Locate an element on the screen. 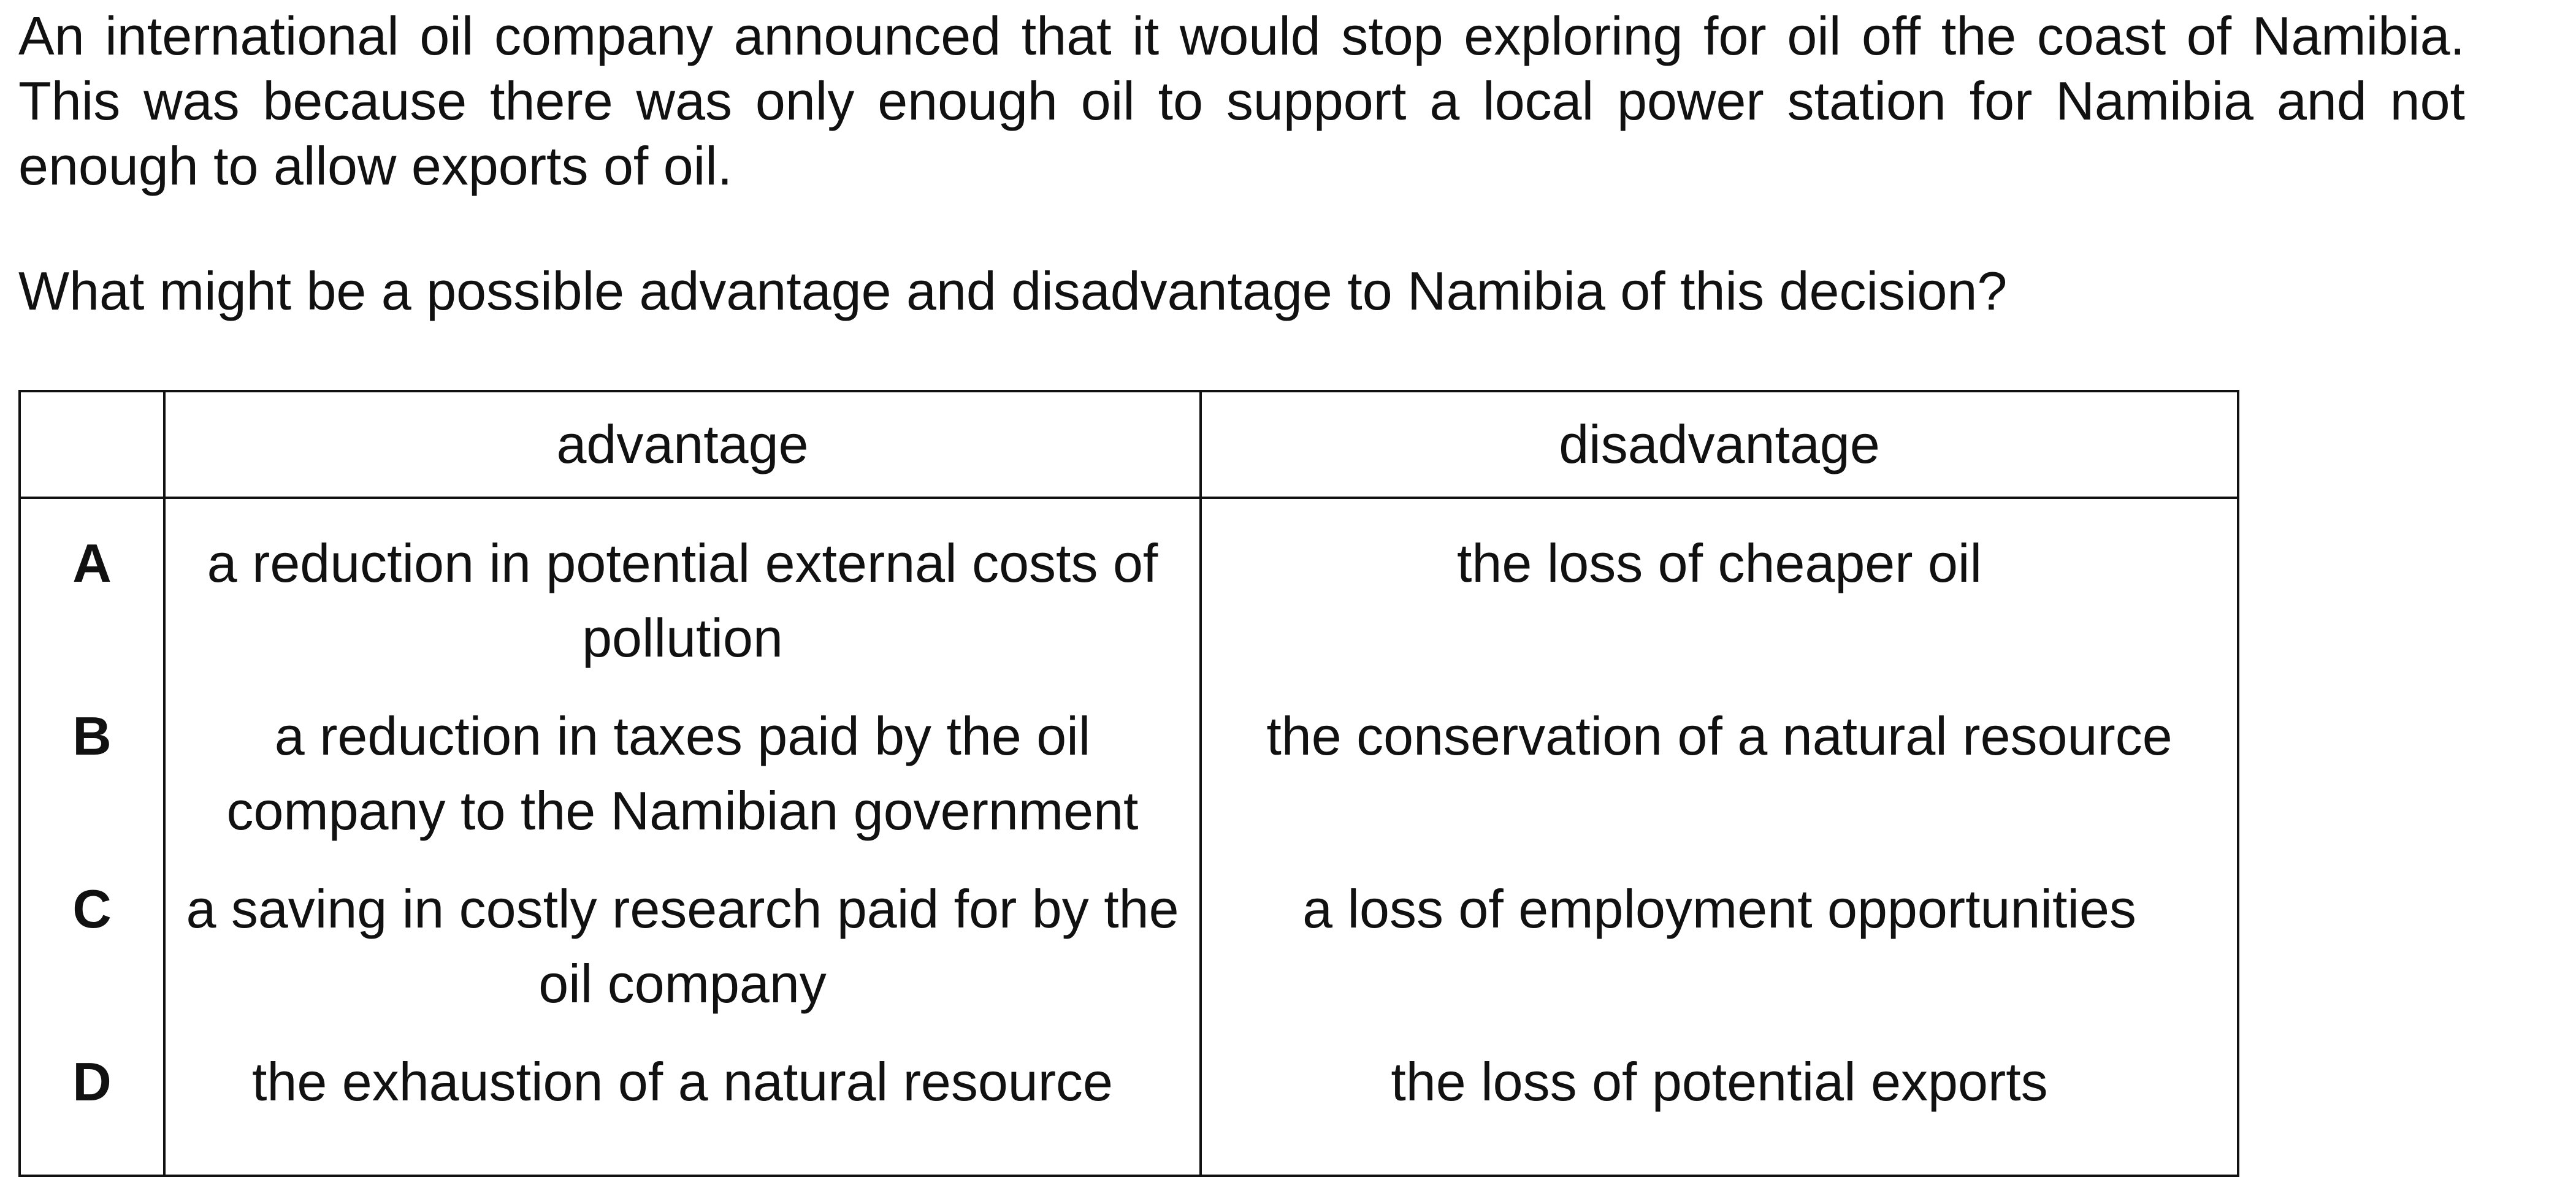 This screenshot has height=1177, width=2576. header-disadvantage: disadvantage is located at coordinates (1718, 445).